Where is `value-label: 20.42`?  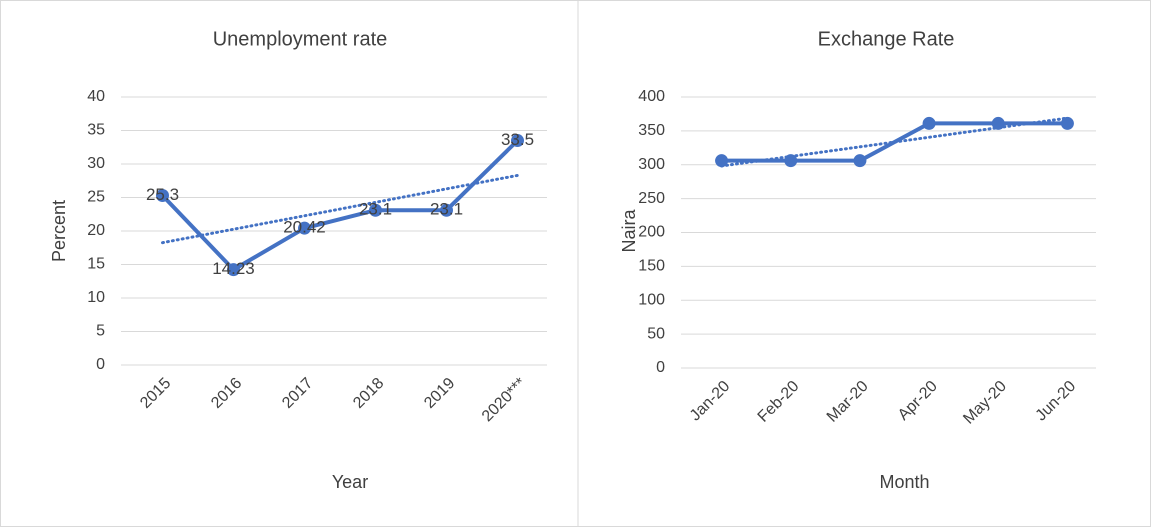
value-label: 20.42 is located at coordinates (304, 227).